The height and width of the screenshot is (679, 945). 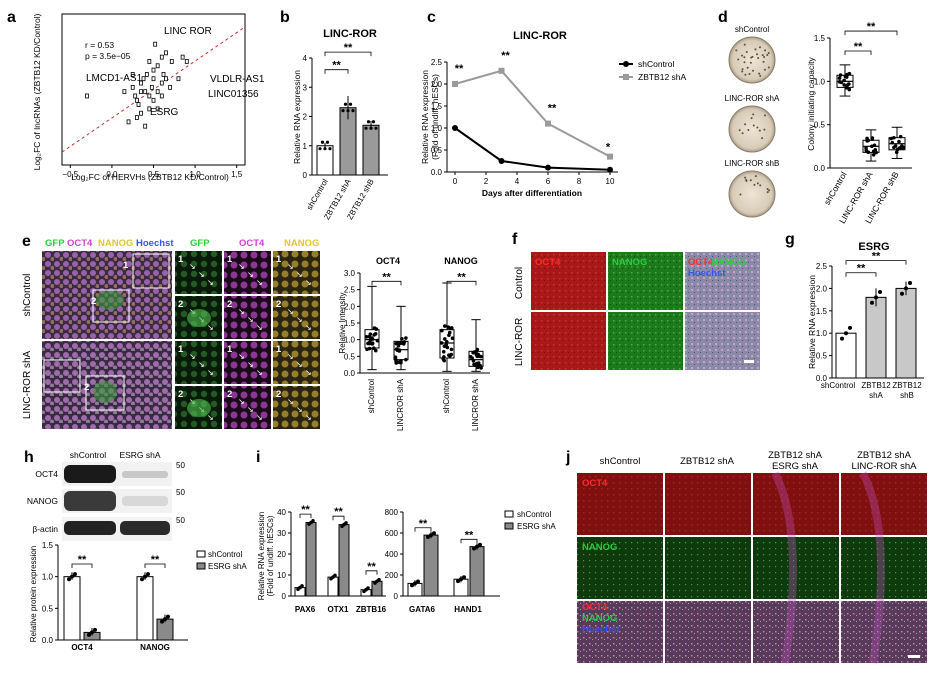 What do you see at coordinates (437, 106) in the screenshot?
I see `panel-c-tick-label: 1.5` at bounding box center [437, 106].